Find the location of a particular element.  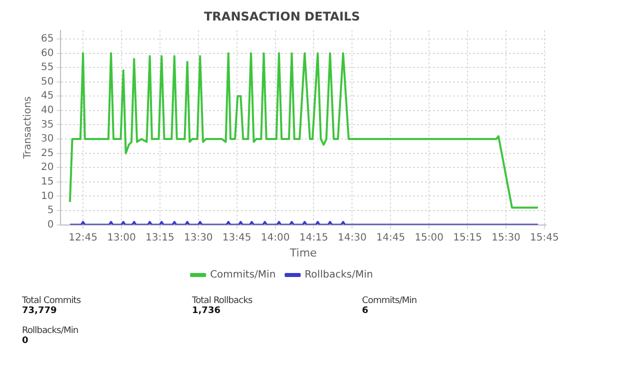

x-tick-label: 15:45 is located at coordinates (544, 238).